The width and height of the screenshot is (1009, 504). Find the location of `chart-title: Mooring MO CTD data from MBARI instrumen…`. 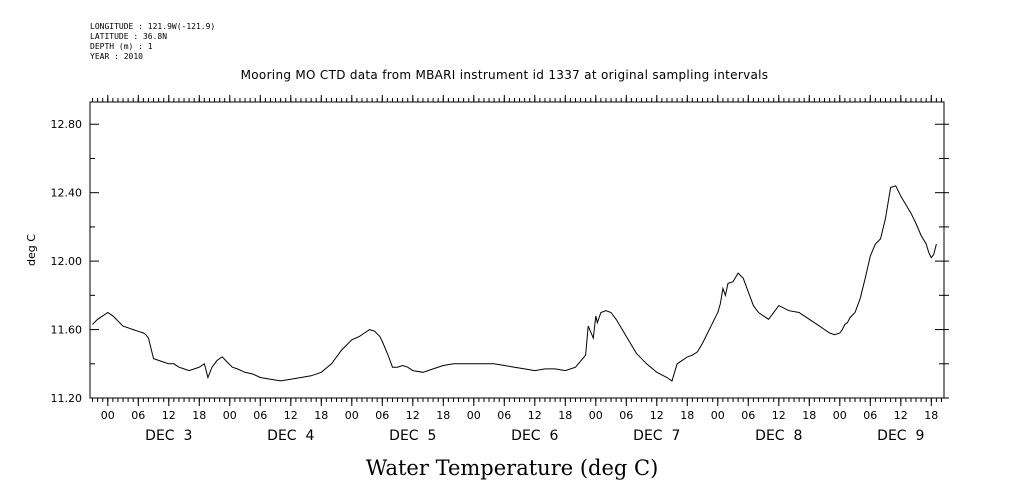

chart-title: Mooring MO CTD data from MBARI instrumen… is located at coordinates (504, 75).